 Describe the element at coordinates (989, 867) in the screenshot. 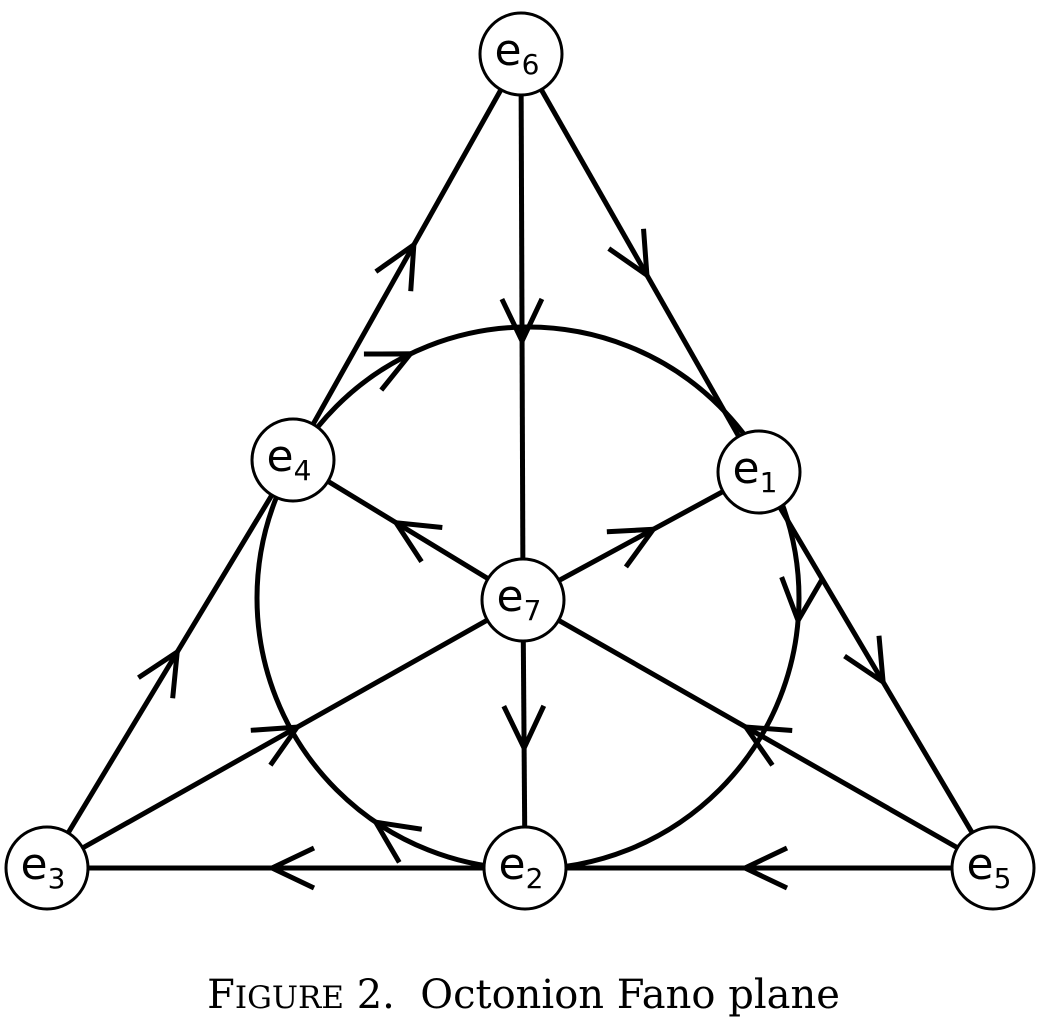

I see `node-e5-label: e5` at that location.